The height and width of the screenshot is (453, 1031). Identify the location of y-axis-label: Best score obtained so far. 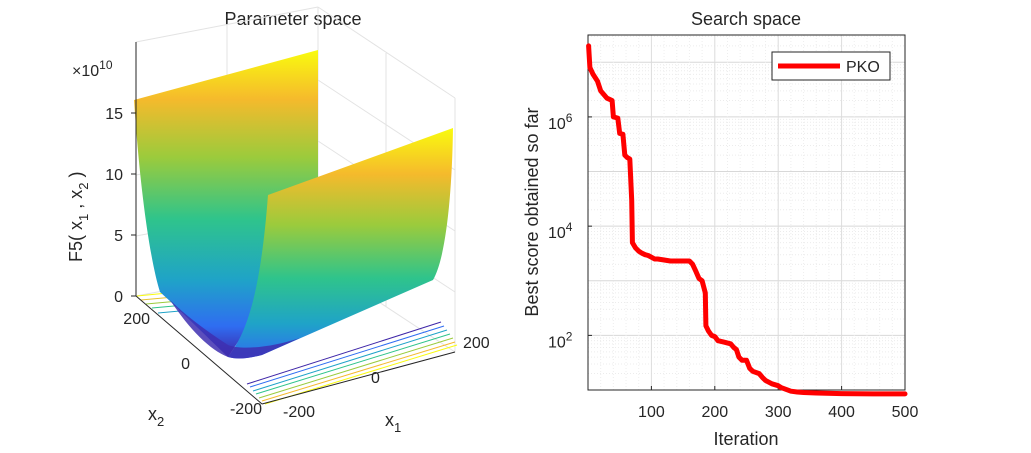
(532, 211).